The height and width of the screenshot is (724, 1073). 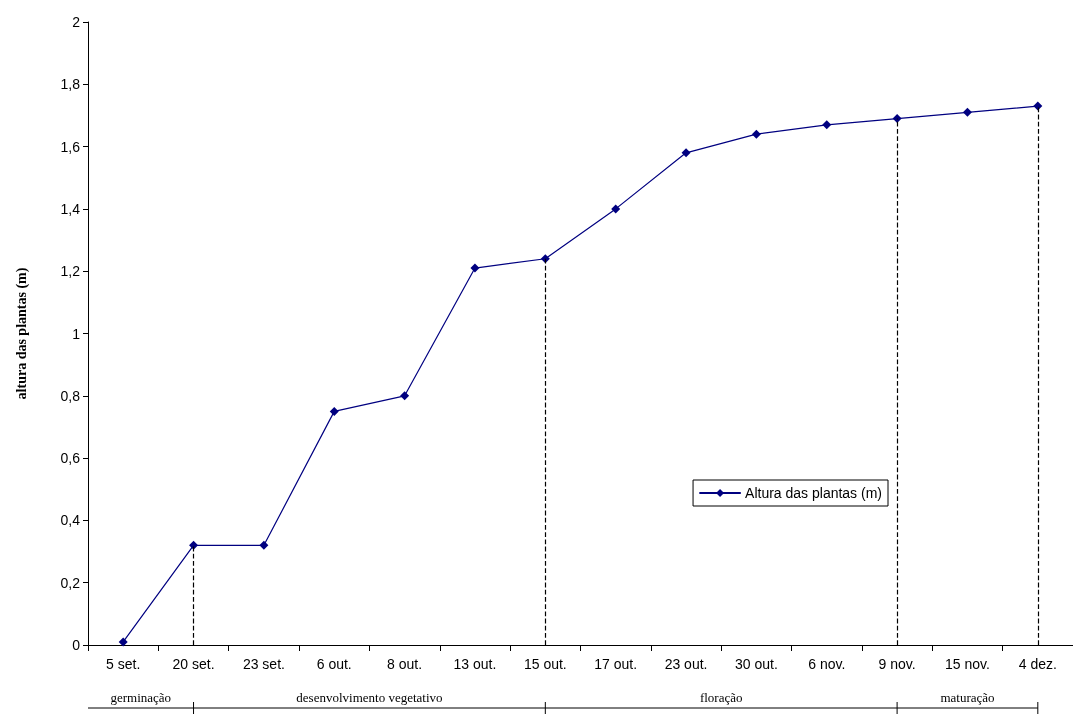 What do you see at coordinates (123, 664) in the screenshot?
I see `x-tick-label: 5 set.` at bounding box center [123, 664].